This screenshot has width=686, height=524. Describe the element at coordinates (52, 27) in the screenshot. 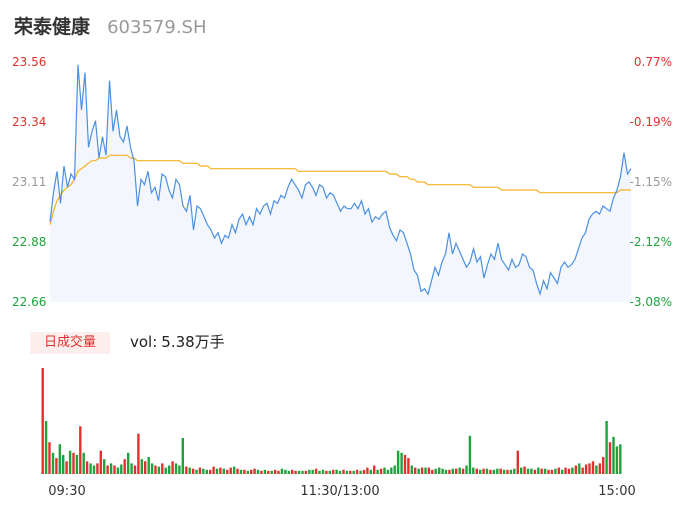

I see `stock-name: 荣泰健康` at that location.